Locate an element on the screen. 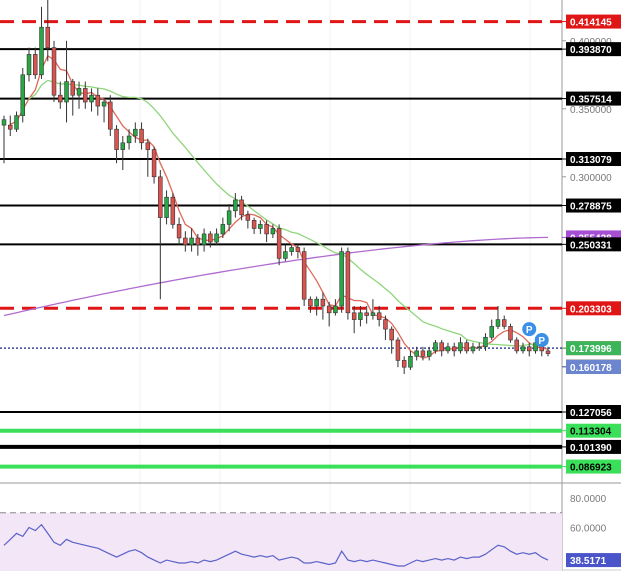 The image size is (621, 571). level-label: 0.250331 is located at coordinates (591, 244).